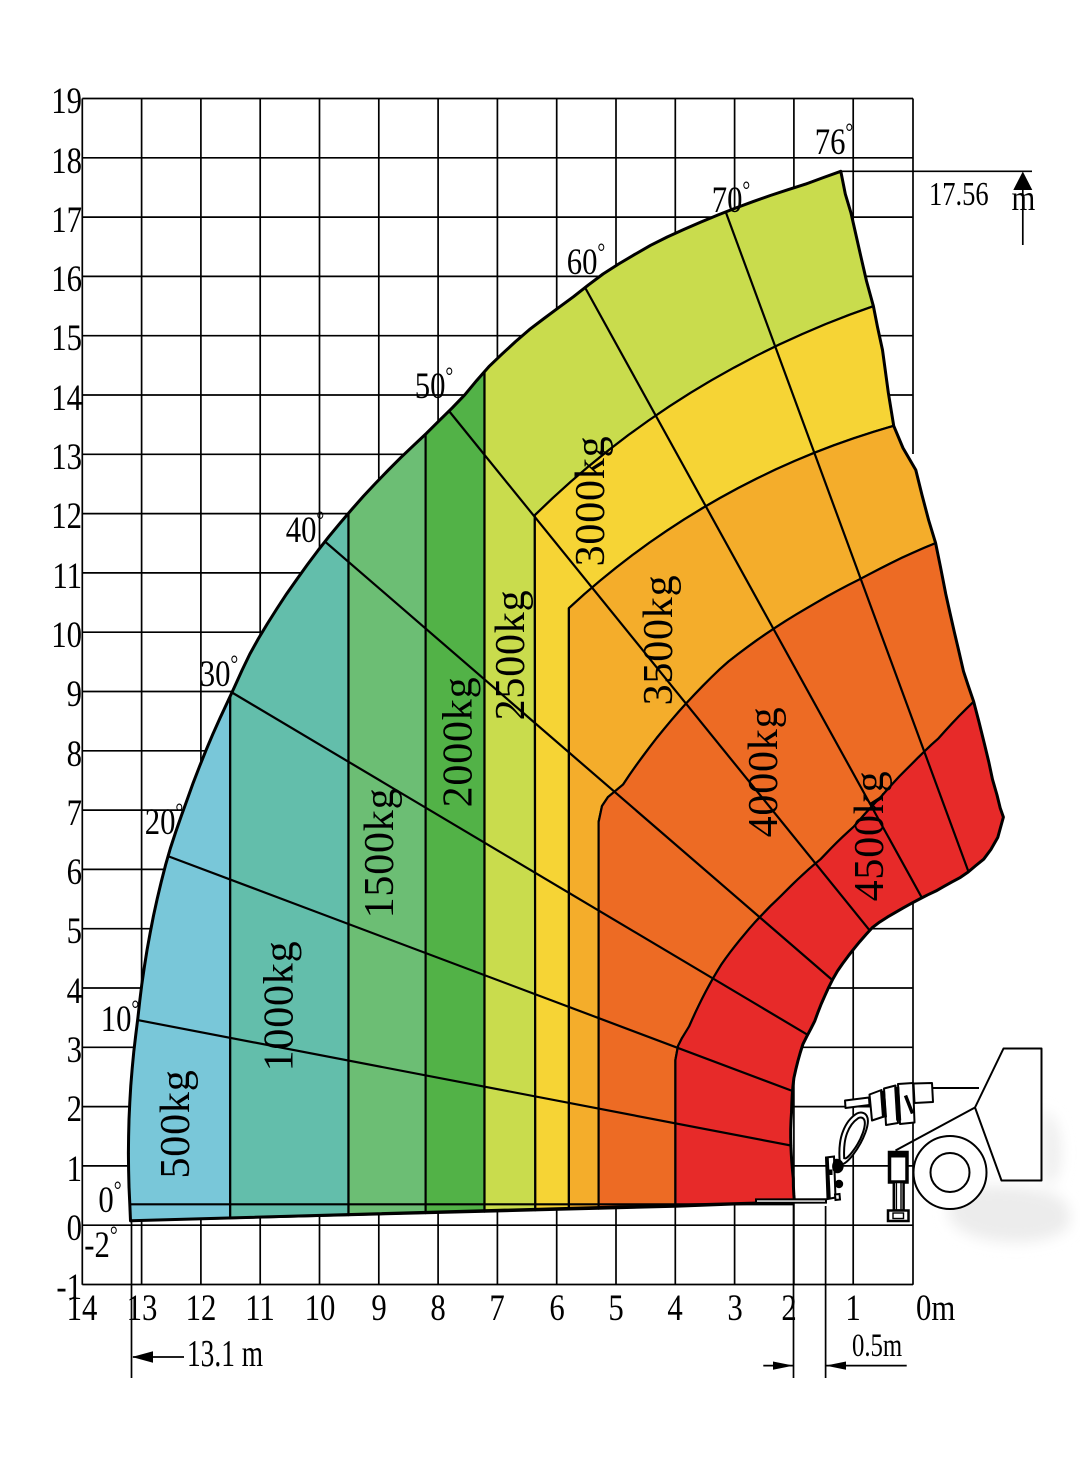  What do you see at coordinates (74, 1228) in the screenshot?
I see `svg-text: 0` at bounding box center [74, 1228].